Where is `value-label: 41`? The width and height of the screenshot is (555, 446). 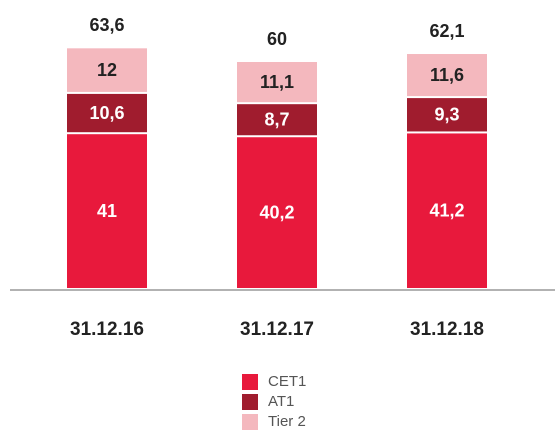 value-label: 41 is located at coordinates (107, 211).